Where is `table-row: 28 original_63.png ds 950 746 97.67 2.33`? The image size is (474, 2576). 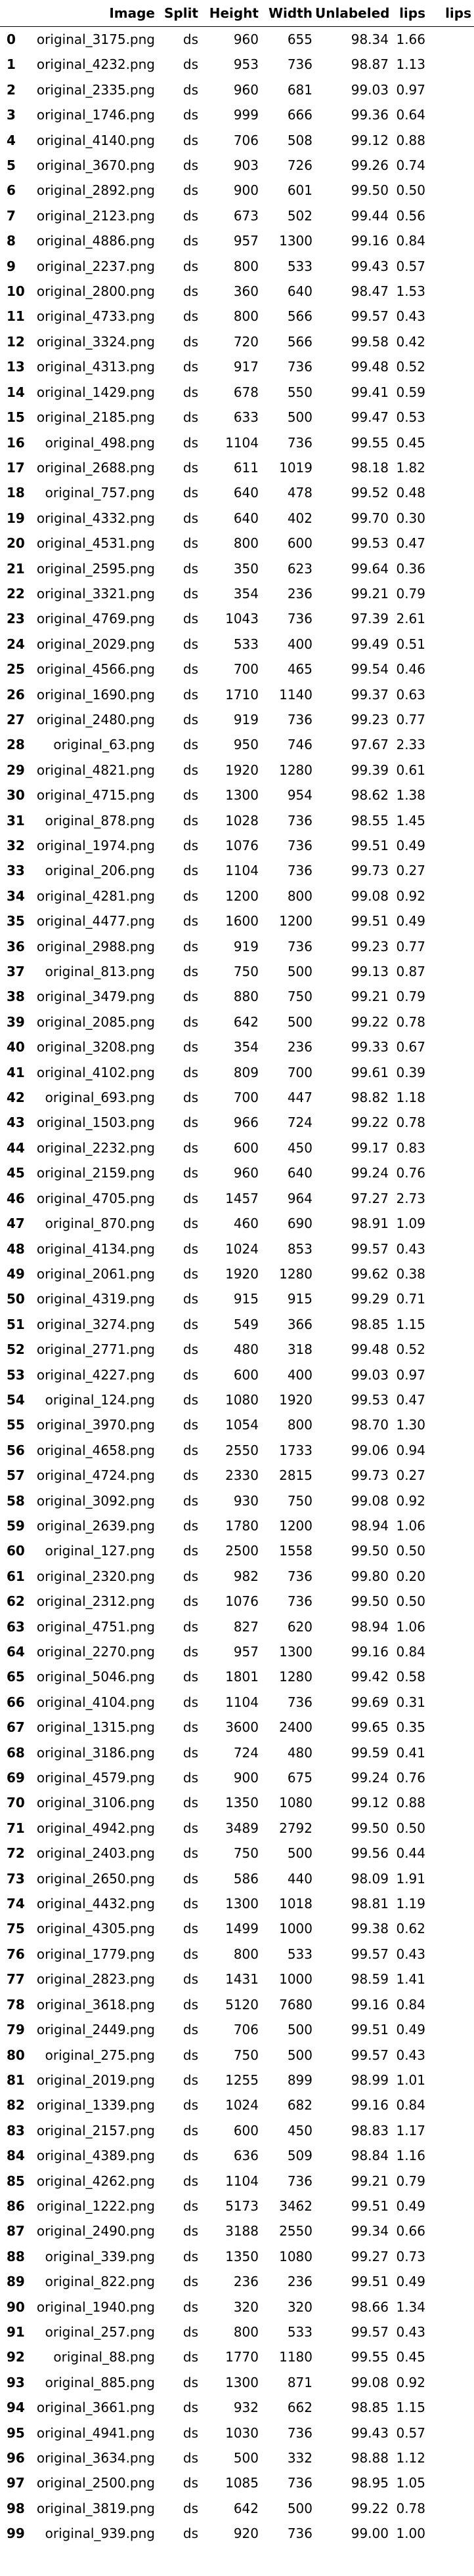 table-row: 28 original_63.png ds 950 746 97.67 2.33 is located at coordinates (237, 744).